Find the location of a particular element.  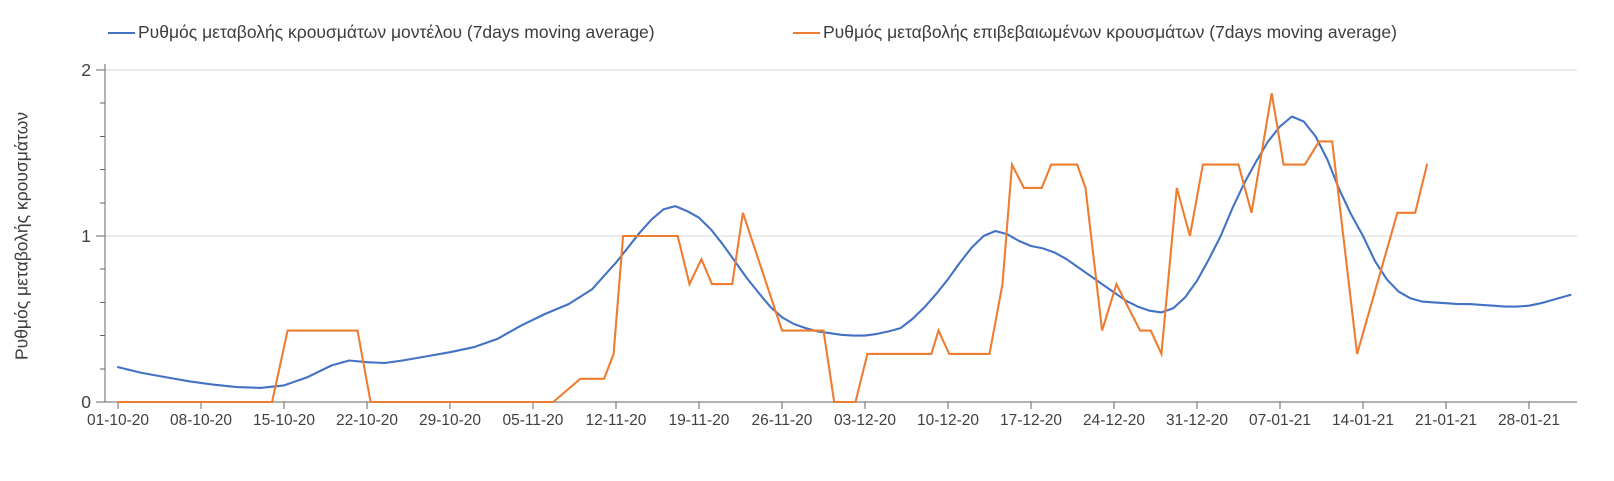

y-tick-label: 2 is located at coordinates (86, 70).